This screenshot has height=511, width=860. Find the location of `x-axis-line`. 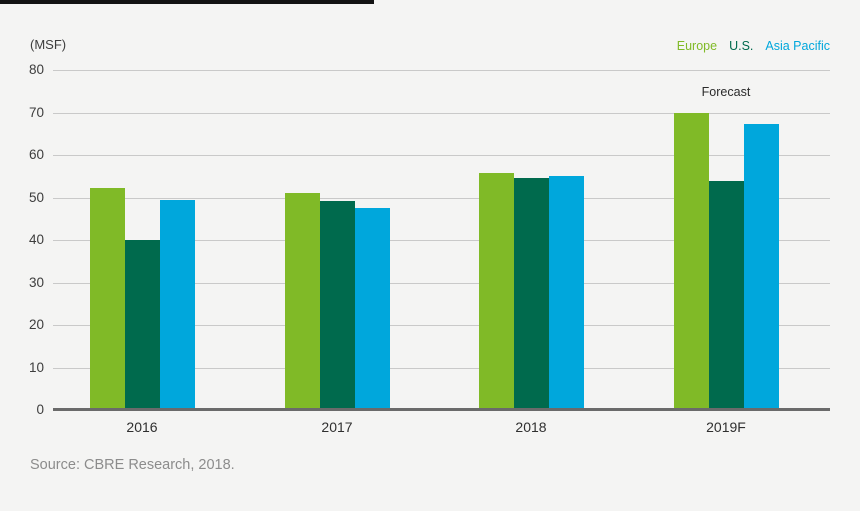

x-axis-line is located at coordinates (441, 409).